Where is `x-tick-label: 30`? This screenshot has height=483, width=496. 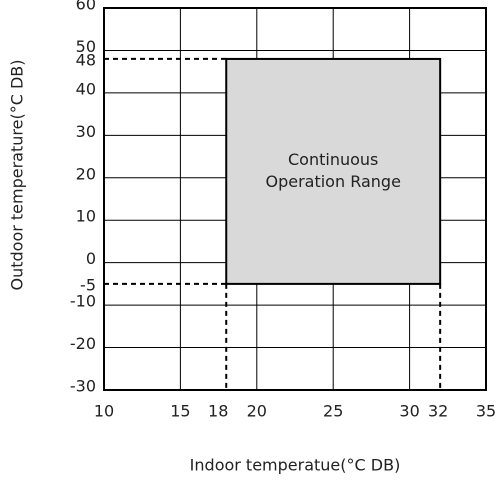
x-tick-label: 30 is located at coordinates (409, 411).